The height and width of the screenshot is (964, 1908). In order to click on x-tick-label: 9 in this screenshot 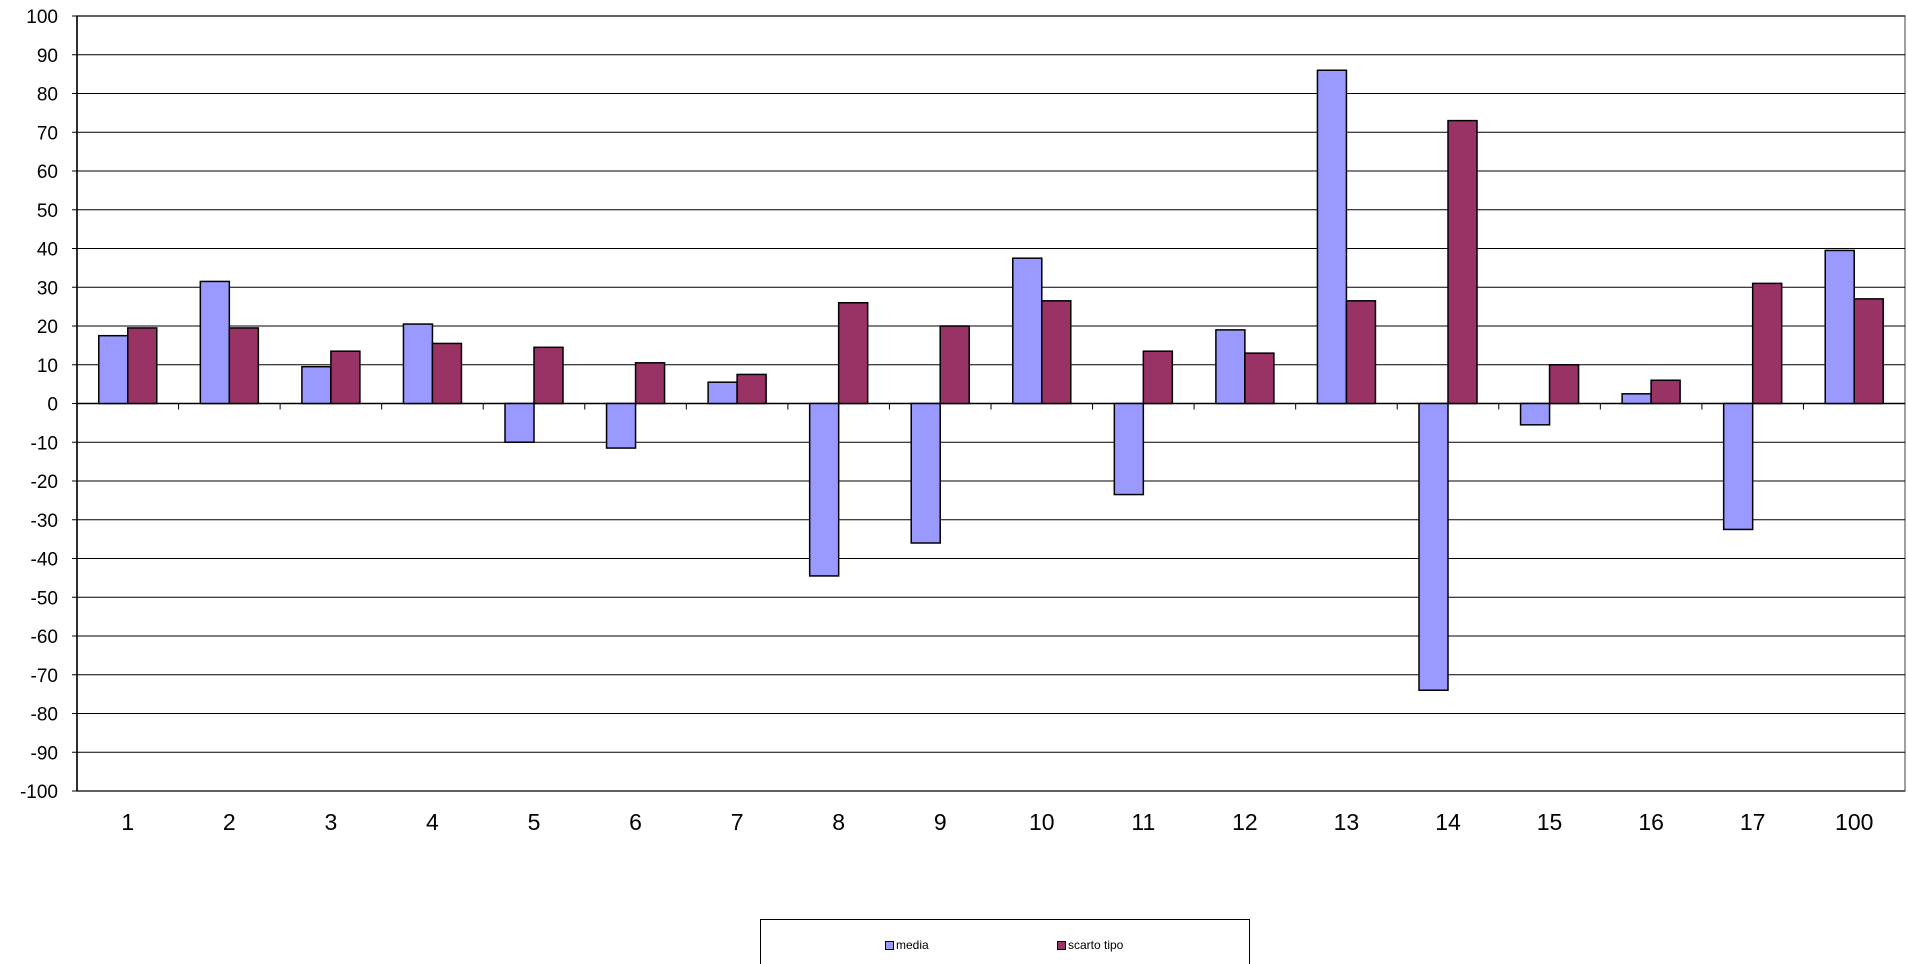, I will do `click(940, 822)`.